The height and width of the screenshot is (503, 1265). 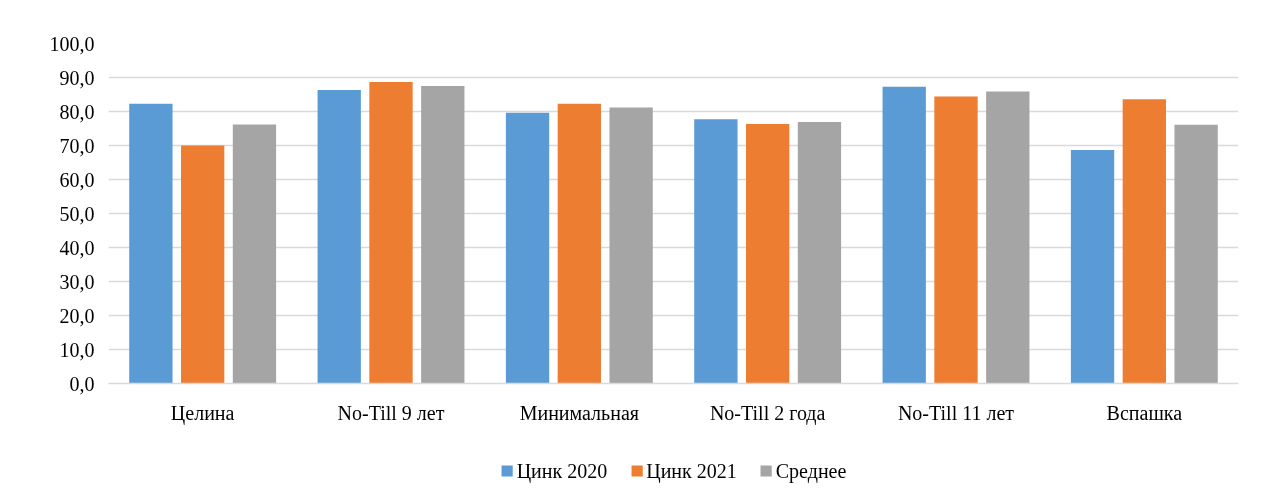 I want to click on y-tick-label: 70,0, so click(x=77, y=145).